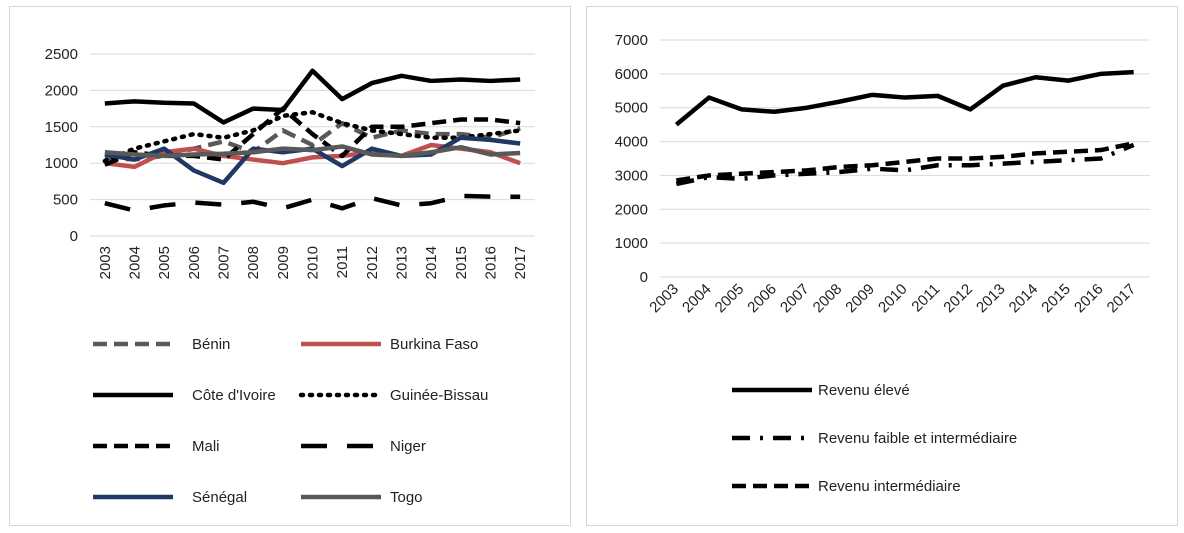  I want to click on x-tick-label-countries: 2006, so click(194, 262).